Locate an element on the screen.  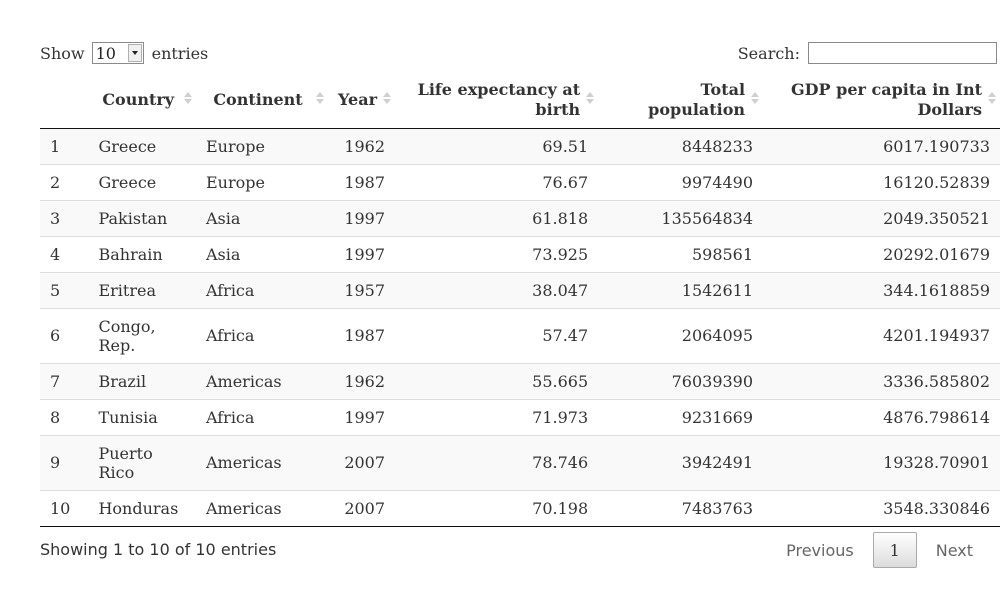
country-cell: Brazil is located at coordinates (142, 380).